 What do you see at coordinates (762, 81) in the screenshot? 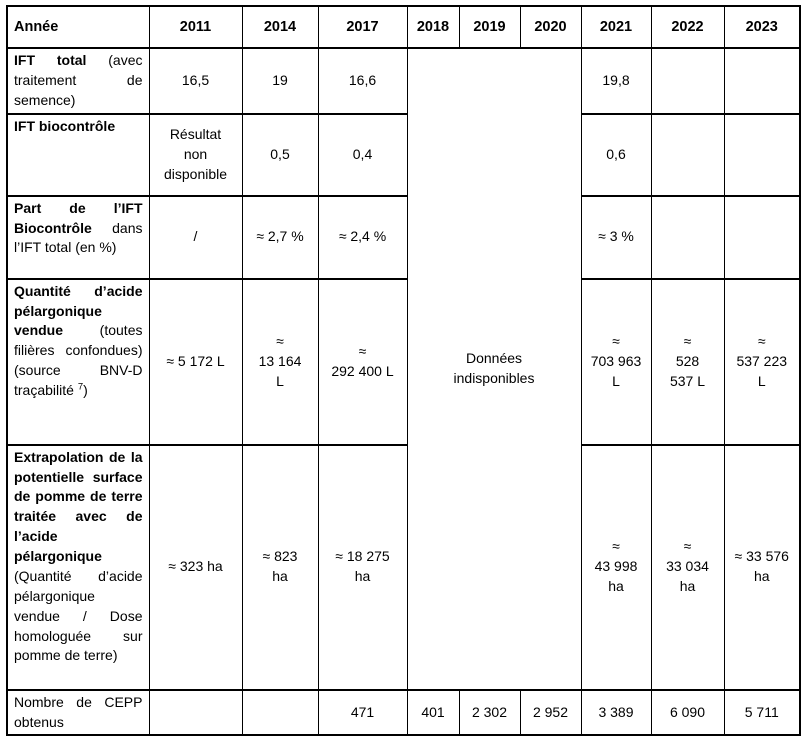
I see `cell-ift-total-2023` at bounding box center [762, 81].